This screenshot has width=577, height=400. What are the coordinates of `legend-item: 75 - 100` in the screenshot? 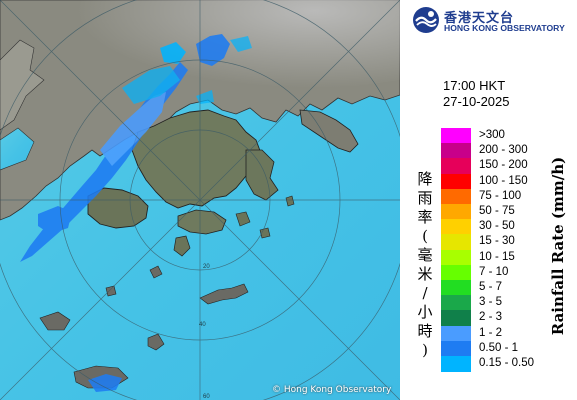 It's located at (501, 196).